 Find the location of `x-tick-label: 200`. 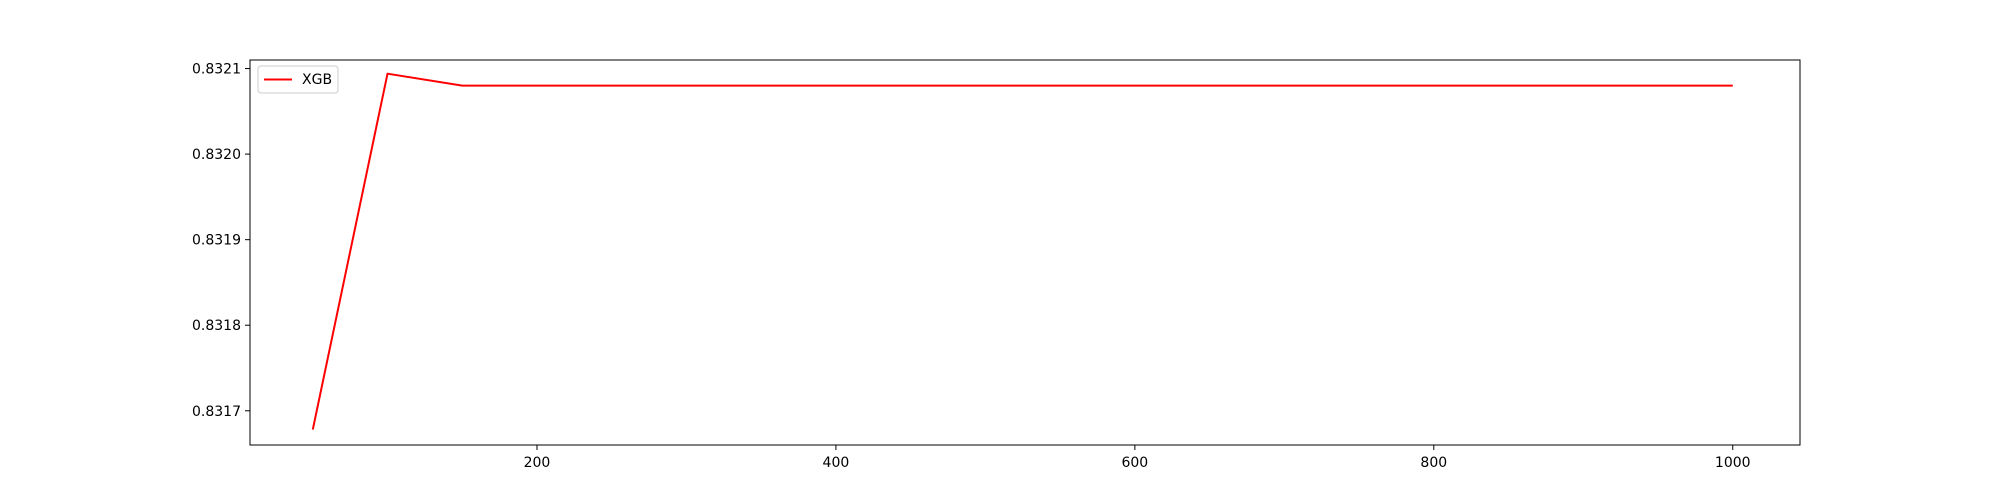

x-tick-label: 200 is located at coordinates (537, 463).